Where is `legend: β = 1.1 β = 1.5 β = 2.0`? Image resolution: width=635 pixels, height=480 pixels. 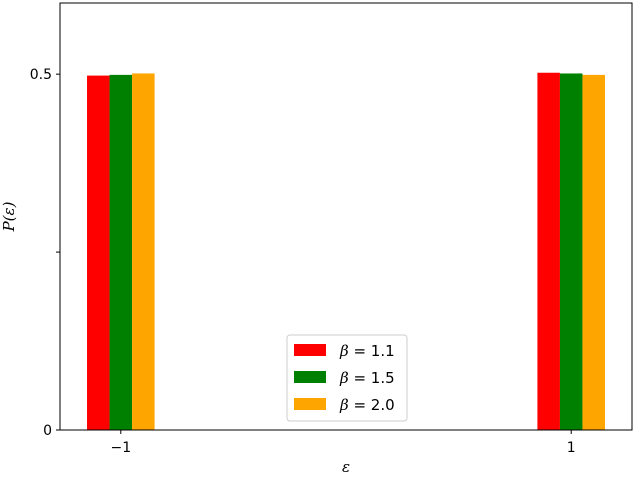 legend: β = 1.1 β = 1.5 β = 2.0 is located at coordinates (347, 378).